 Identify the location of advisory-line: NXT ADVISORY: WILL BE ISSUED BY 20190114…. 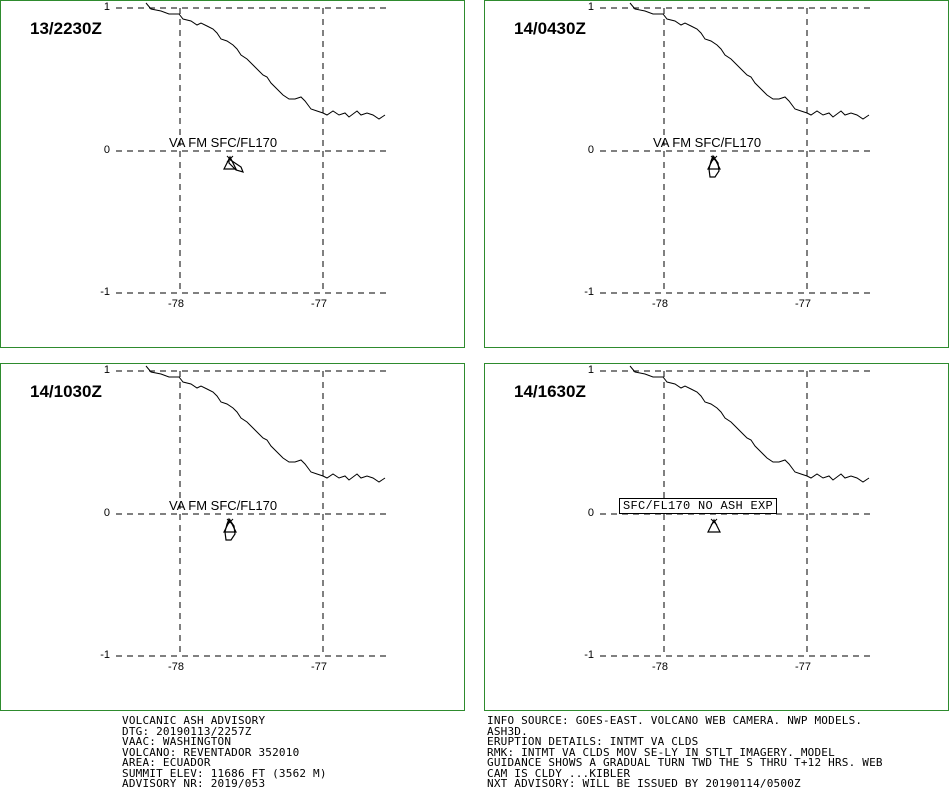
(644, 783).